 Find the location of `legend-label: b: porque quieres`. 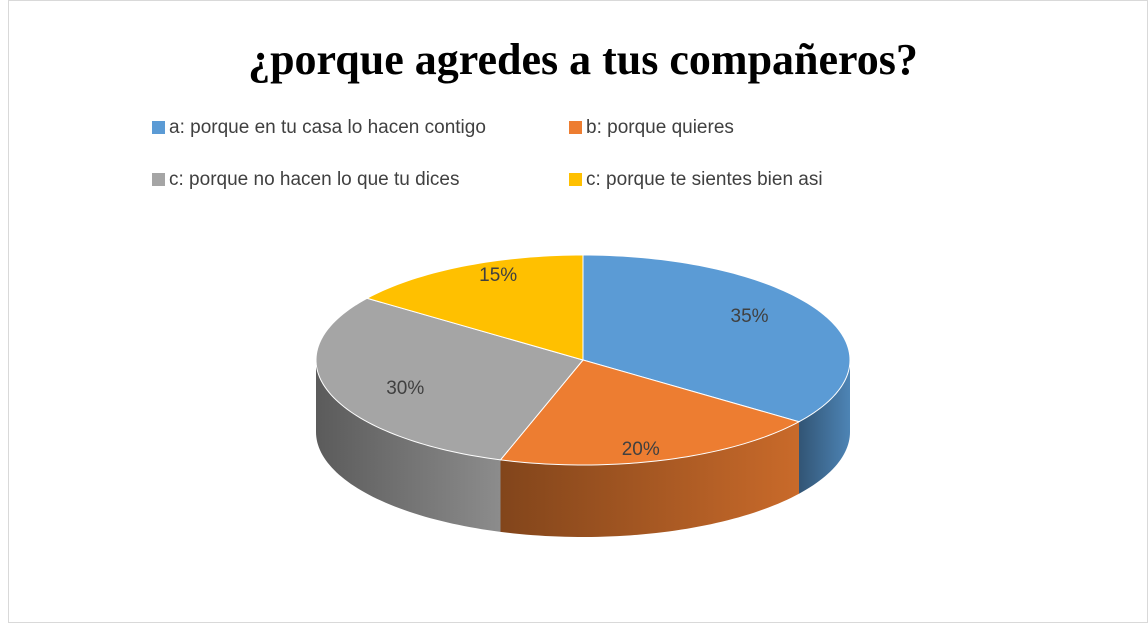

legend-label: b: porque quieres is located at coordinates (660, 127).